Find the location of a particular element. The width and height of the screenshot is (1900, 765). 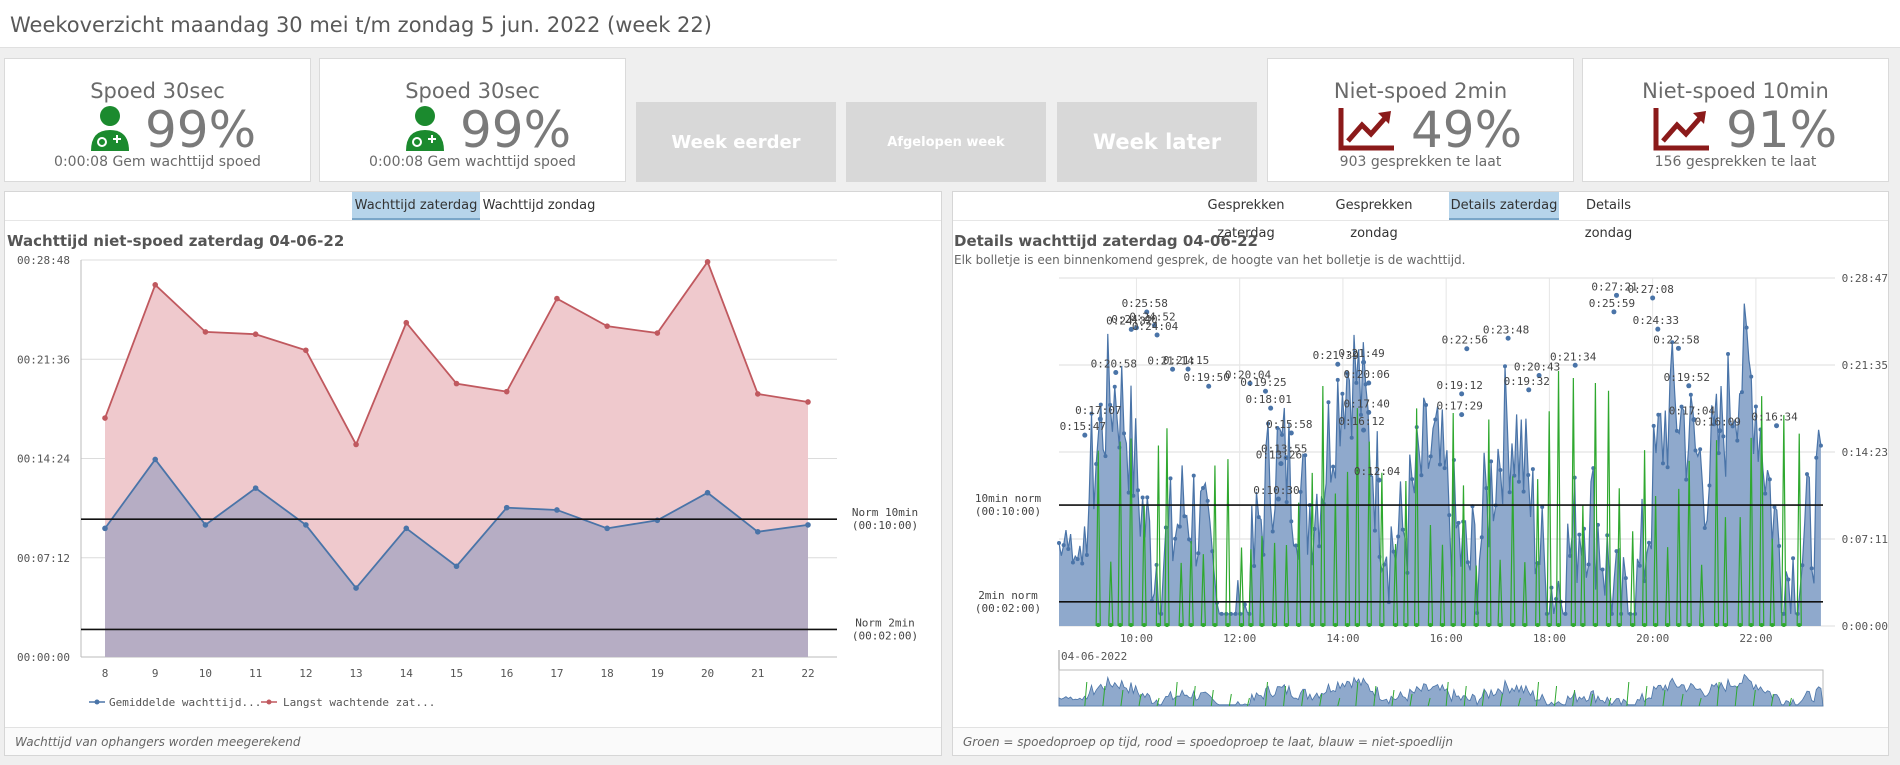

doctor-icon is located at coordinates (110, 128).